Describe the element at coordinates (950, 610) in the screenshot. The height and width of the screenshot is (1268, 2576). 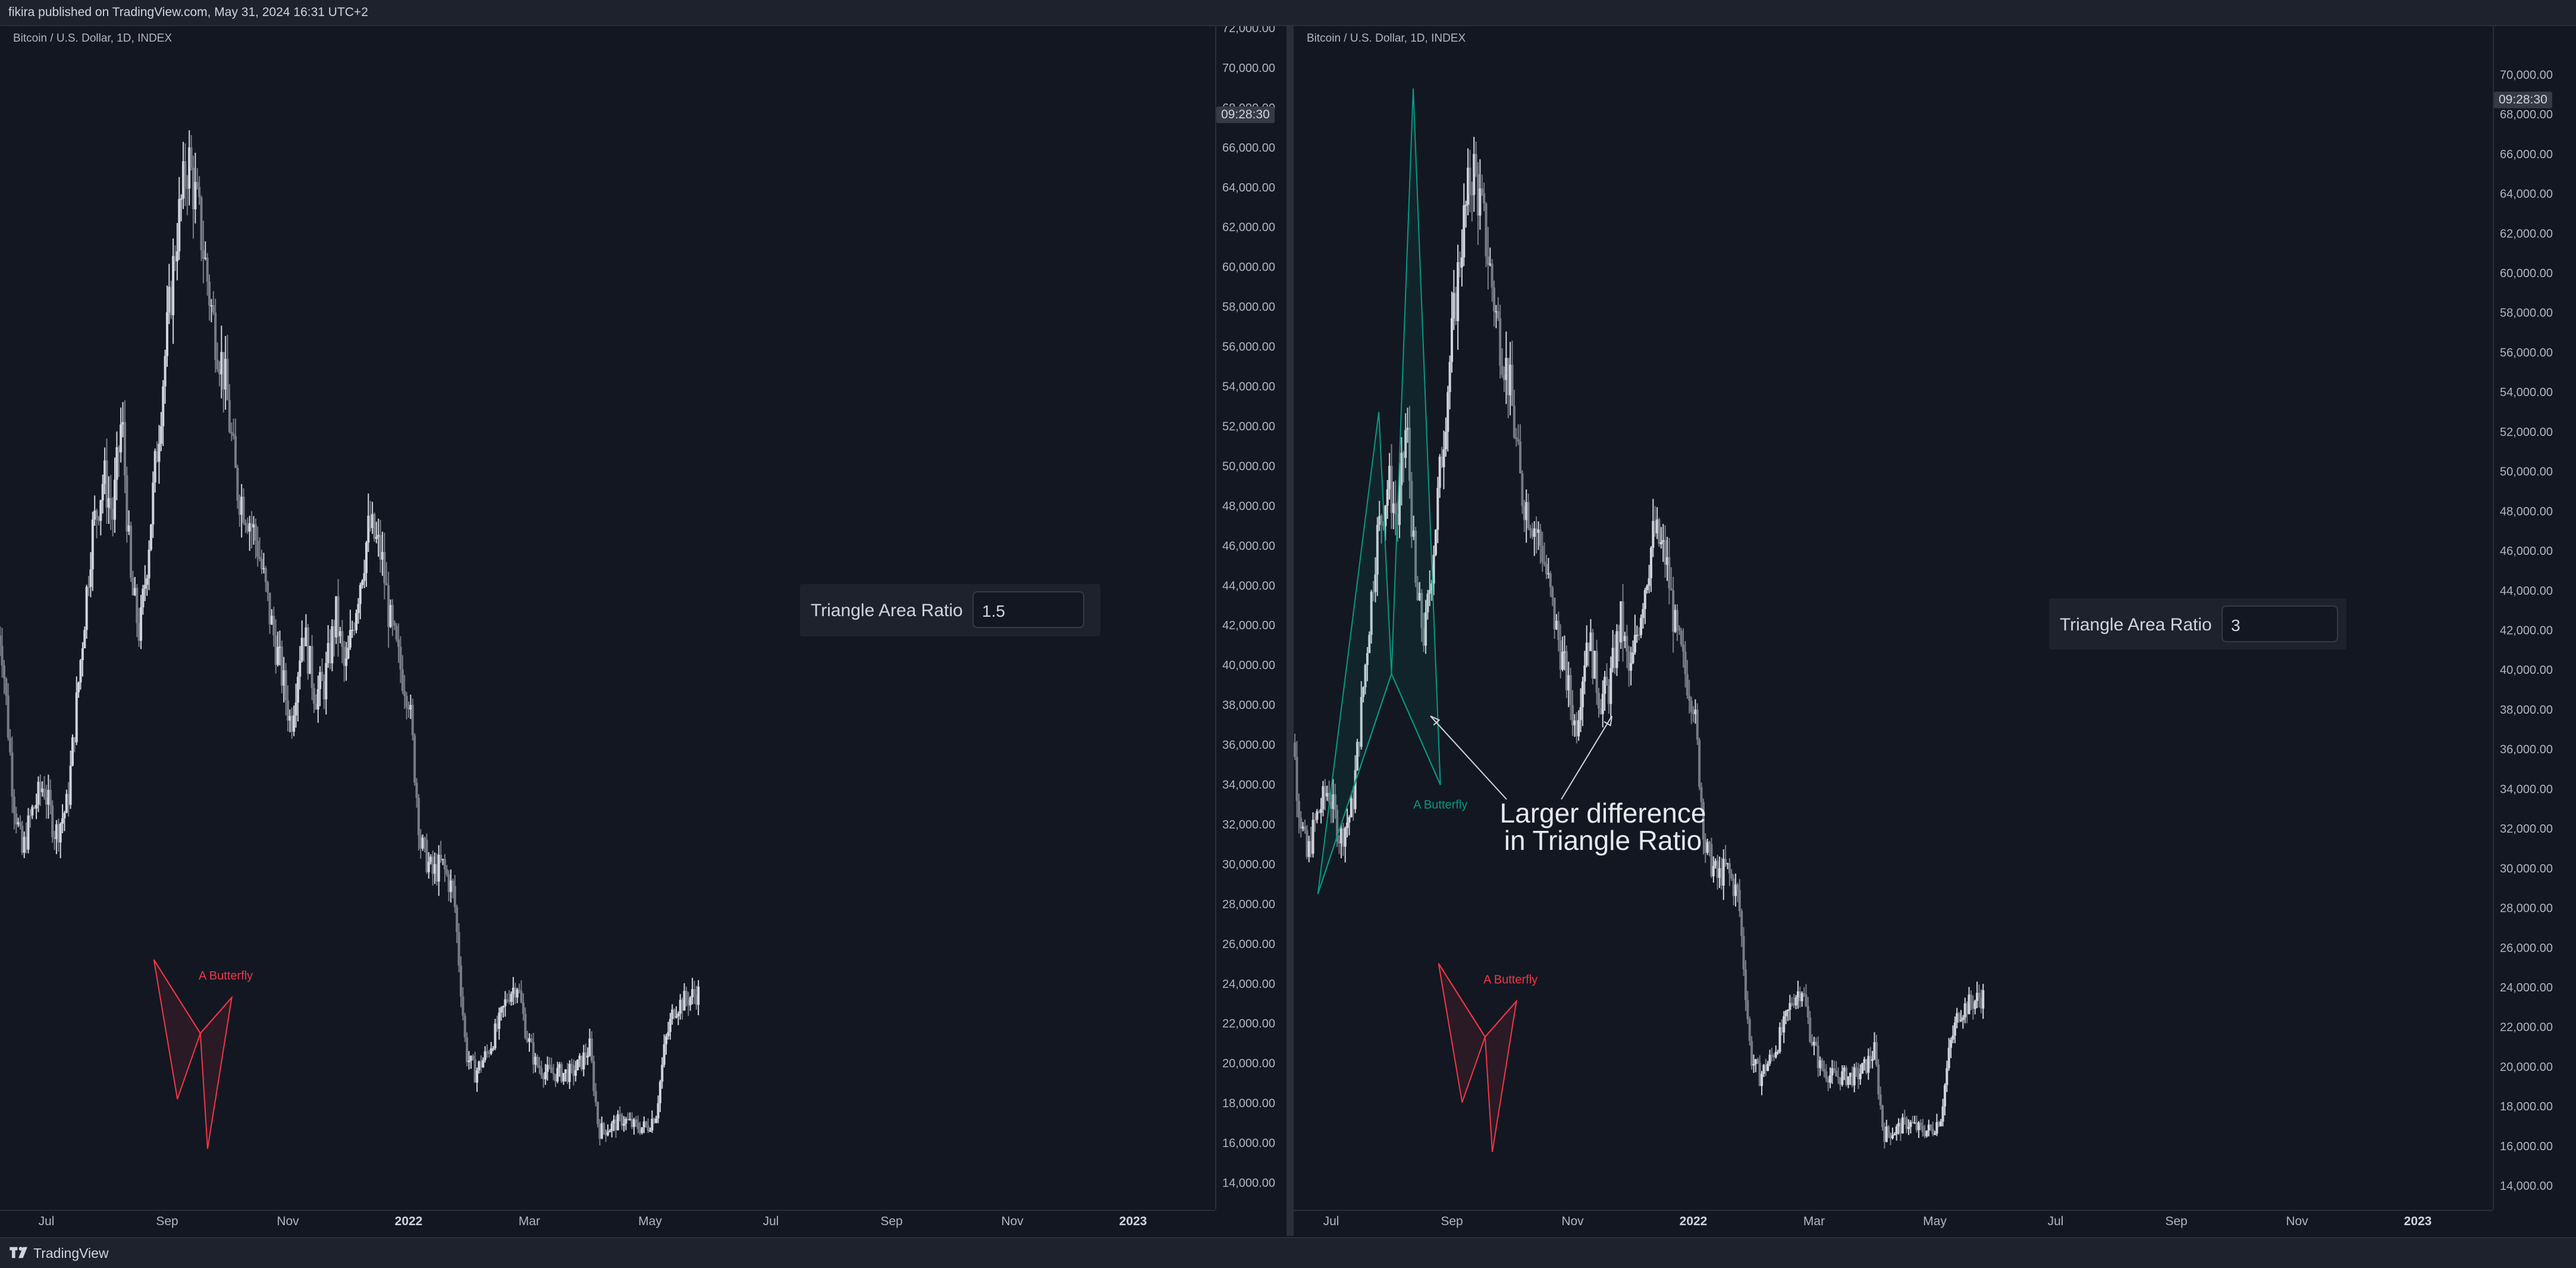
I see `triangle-ratio-setting: Triangle Area Ratio 1.5` at that location.